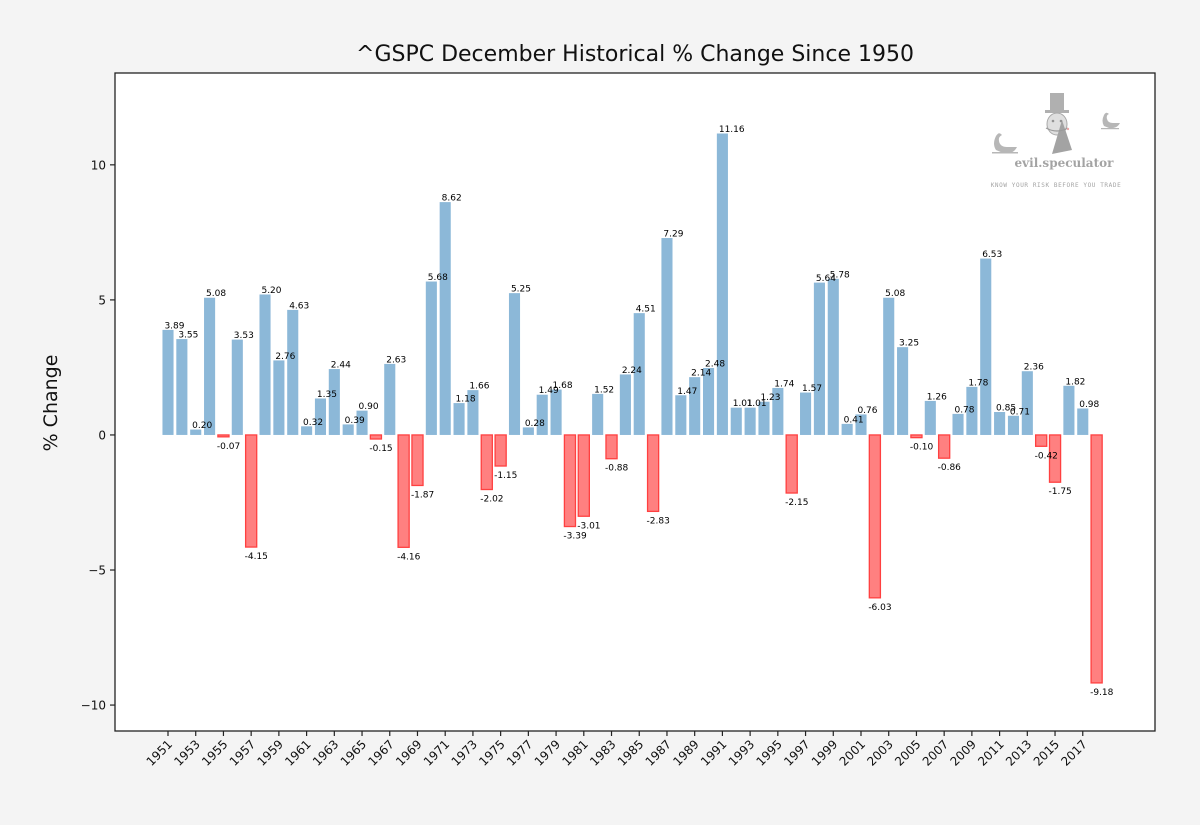 The height and width of the screenshot is (825, 1200). What do you see at coordinates (867, 411) in the screenshot?
I see `data-label-2001: 0.76` at bounding box center [867, 411].